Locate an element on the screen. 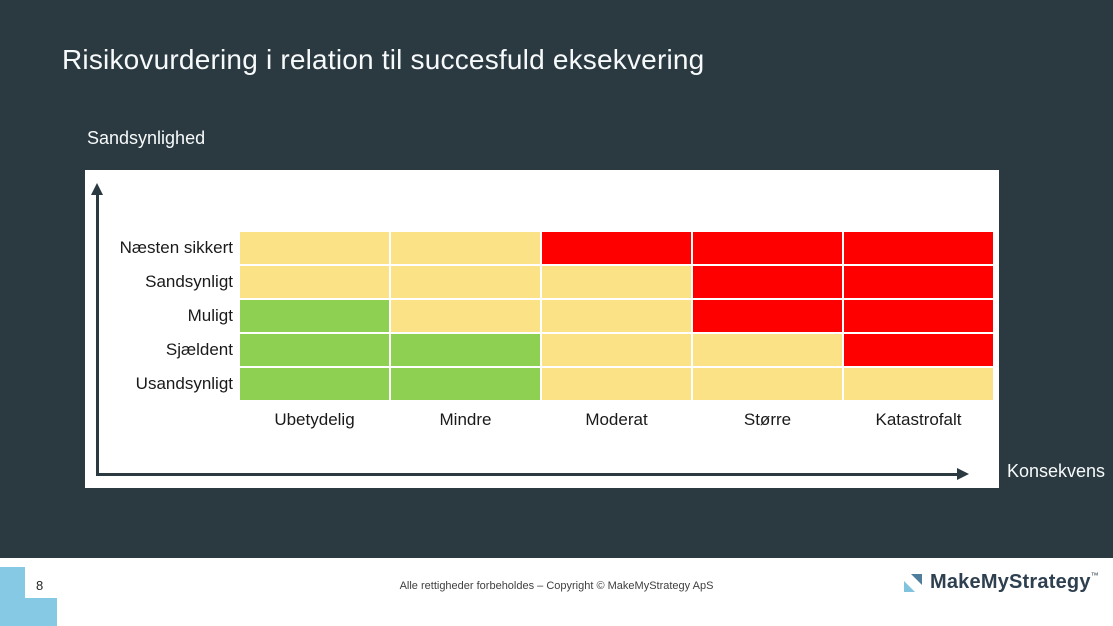 Image resolution: width=1113 pixels, height=626 pixels. column-label-2: Mindre is located at coordinates (465, 419).